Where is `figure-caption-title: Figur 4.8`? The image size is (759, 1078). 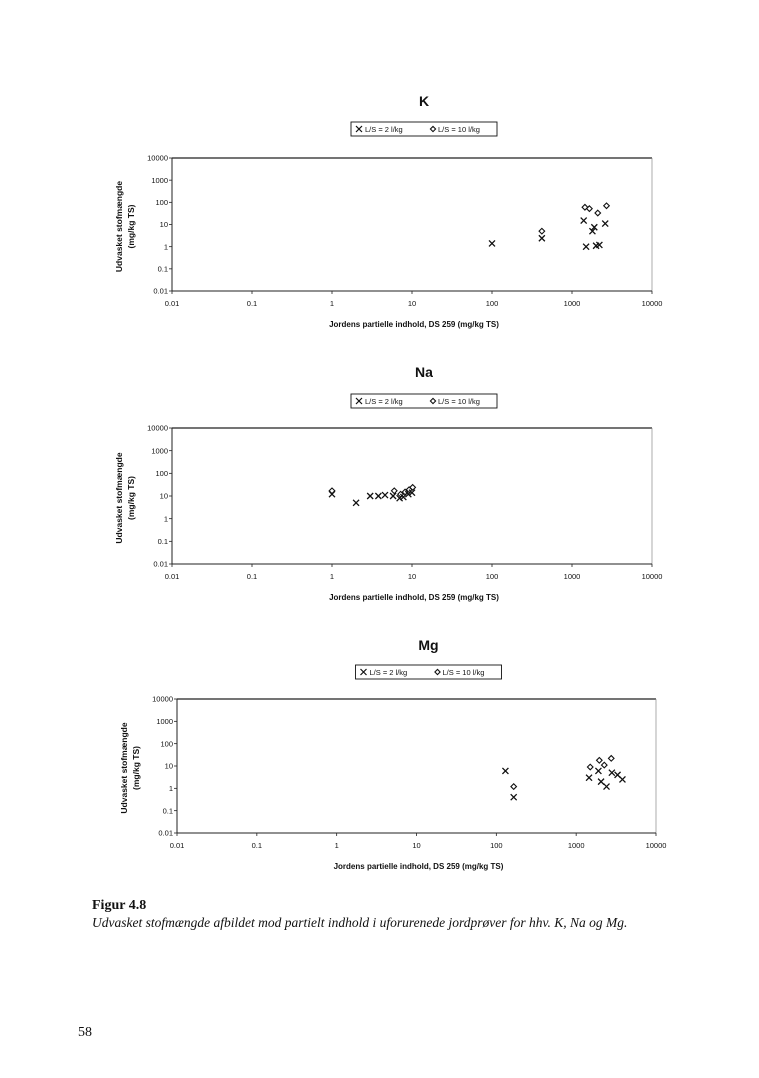
figure-caption-title: Figur 4.8 is located at coordinates (119, 905).